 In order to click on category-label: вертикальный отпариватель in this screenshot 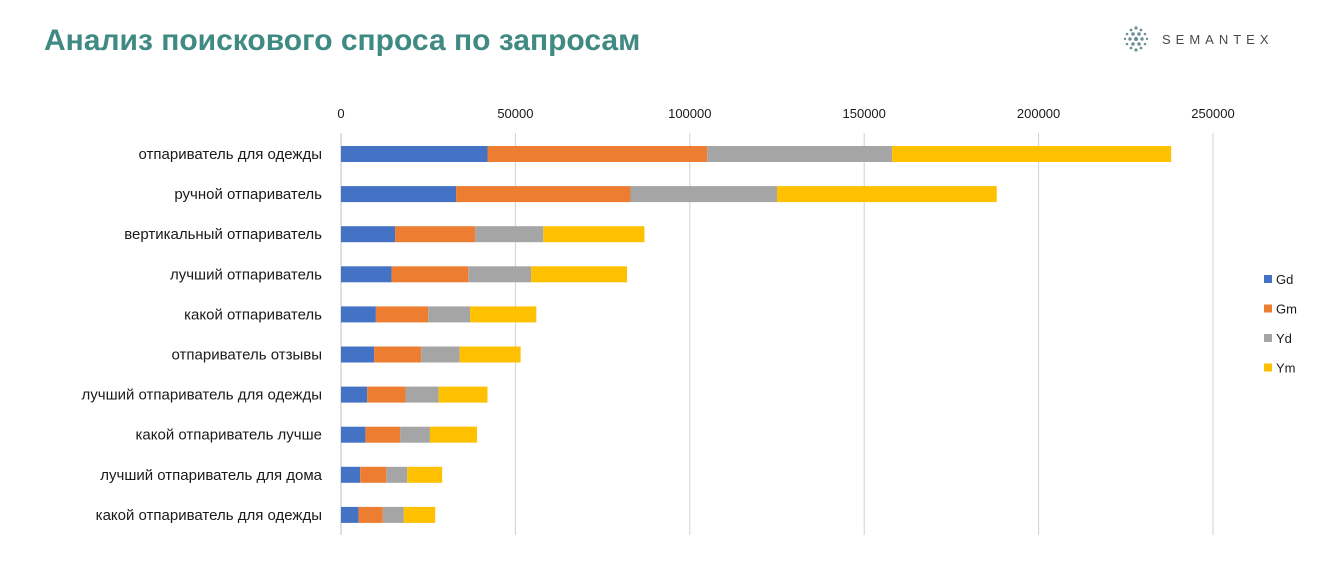, I will do `click(223, 234)`.